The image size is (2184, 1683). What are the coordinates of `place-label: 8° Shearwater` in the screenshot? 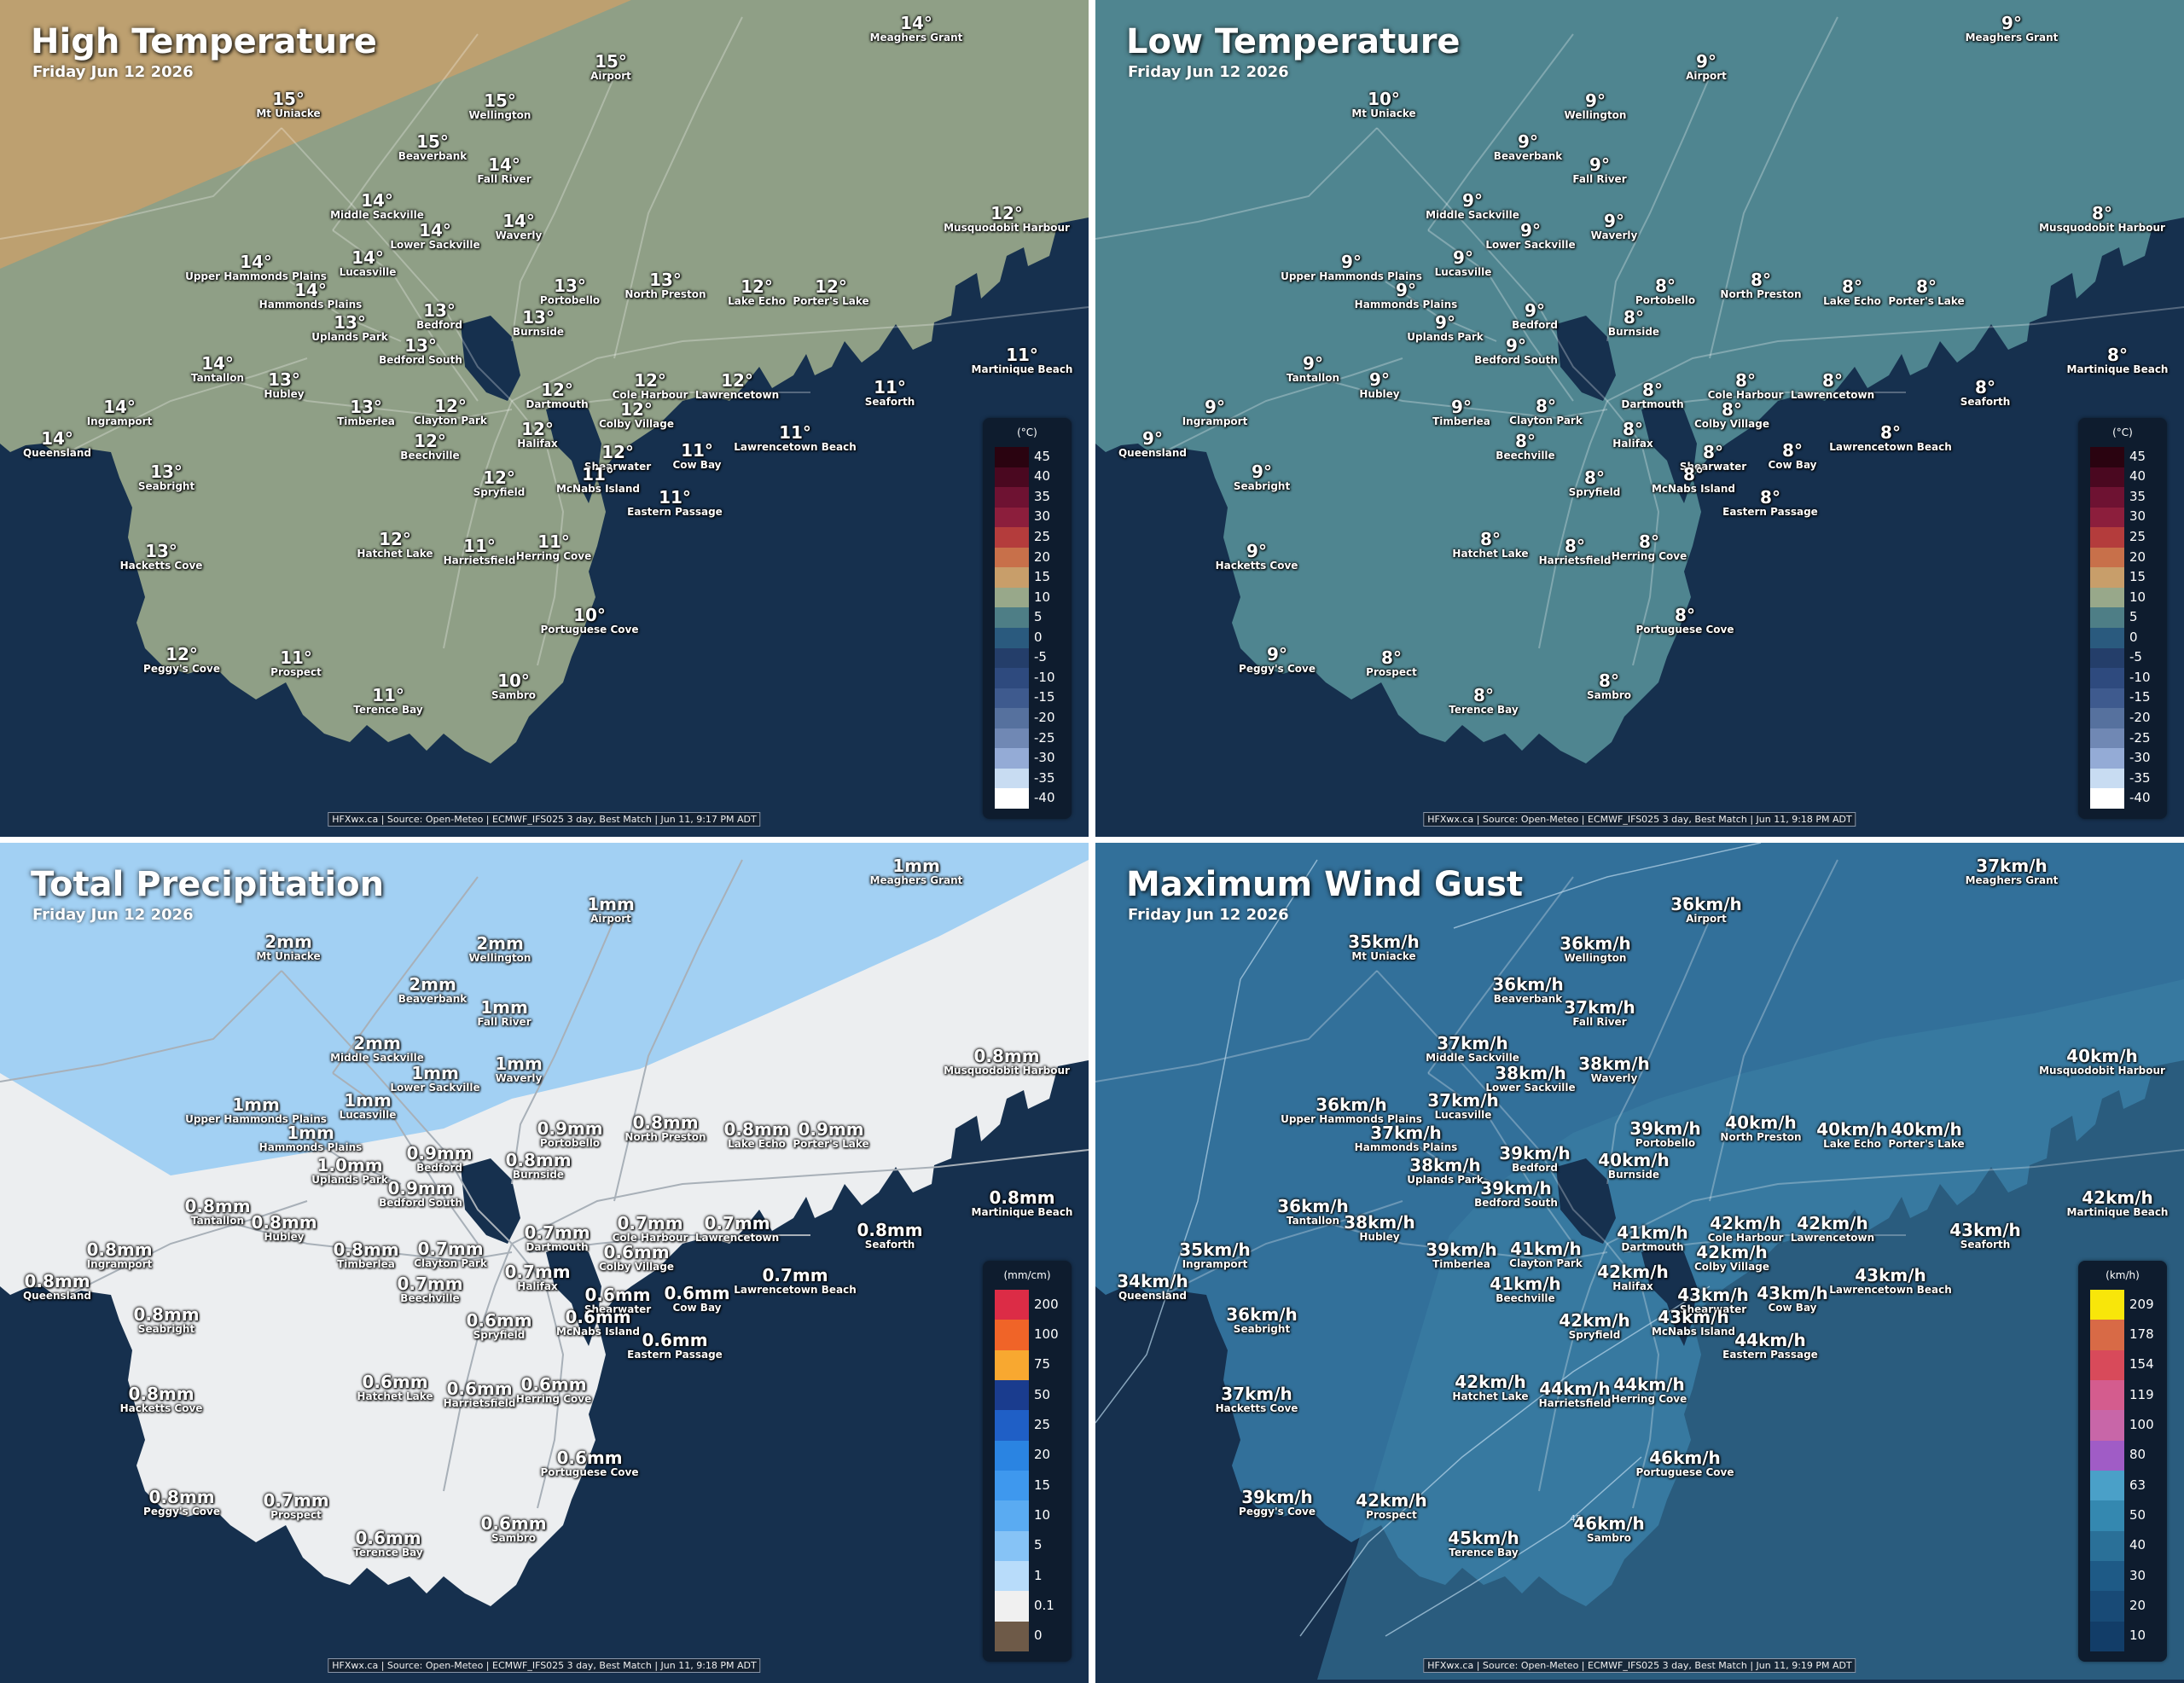 It's located at (1713, 458).